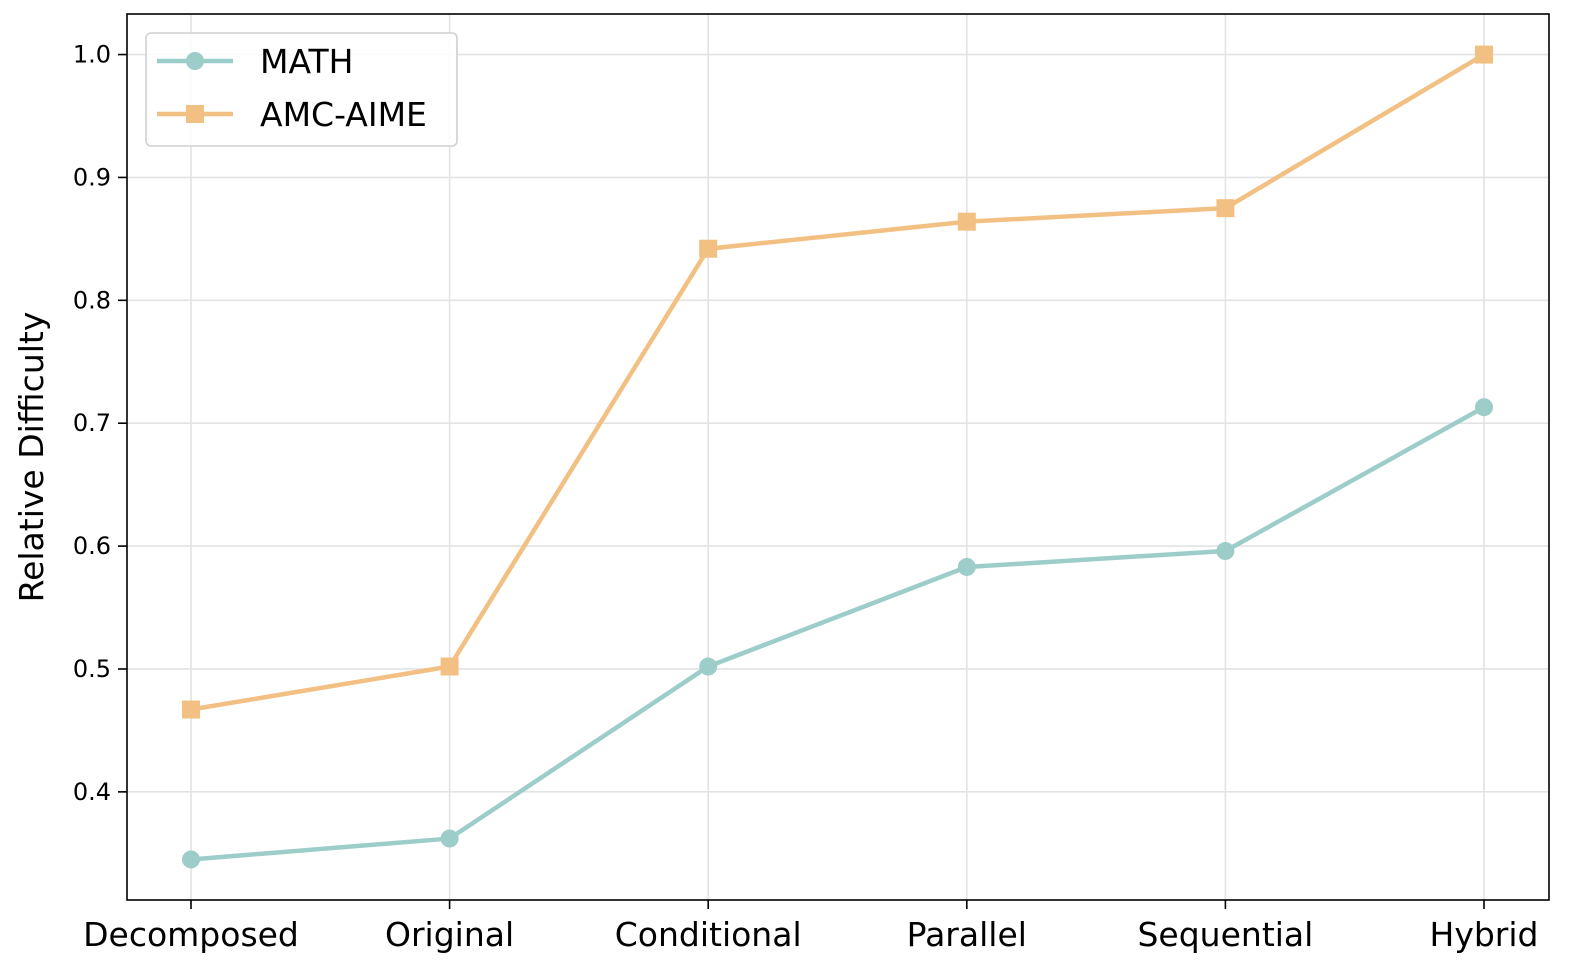  Describe the element at coordinates (301, 89) in the screenshot. I see `legend: MATH AMC-AIME` at that location.